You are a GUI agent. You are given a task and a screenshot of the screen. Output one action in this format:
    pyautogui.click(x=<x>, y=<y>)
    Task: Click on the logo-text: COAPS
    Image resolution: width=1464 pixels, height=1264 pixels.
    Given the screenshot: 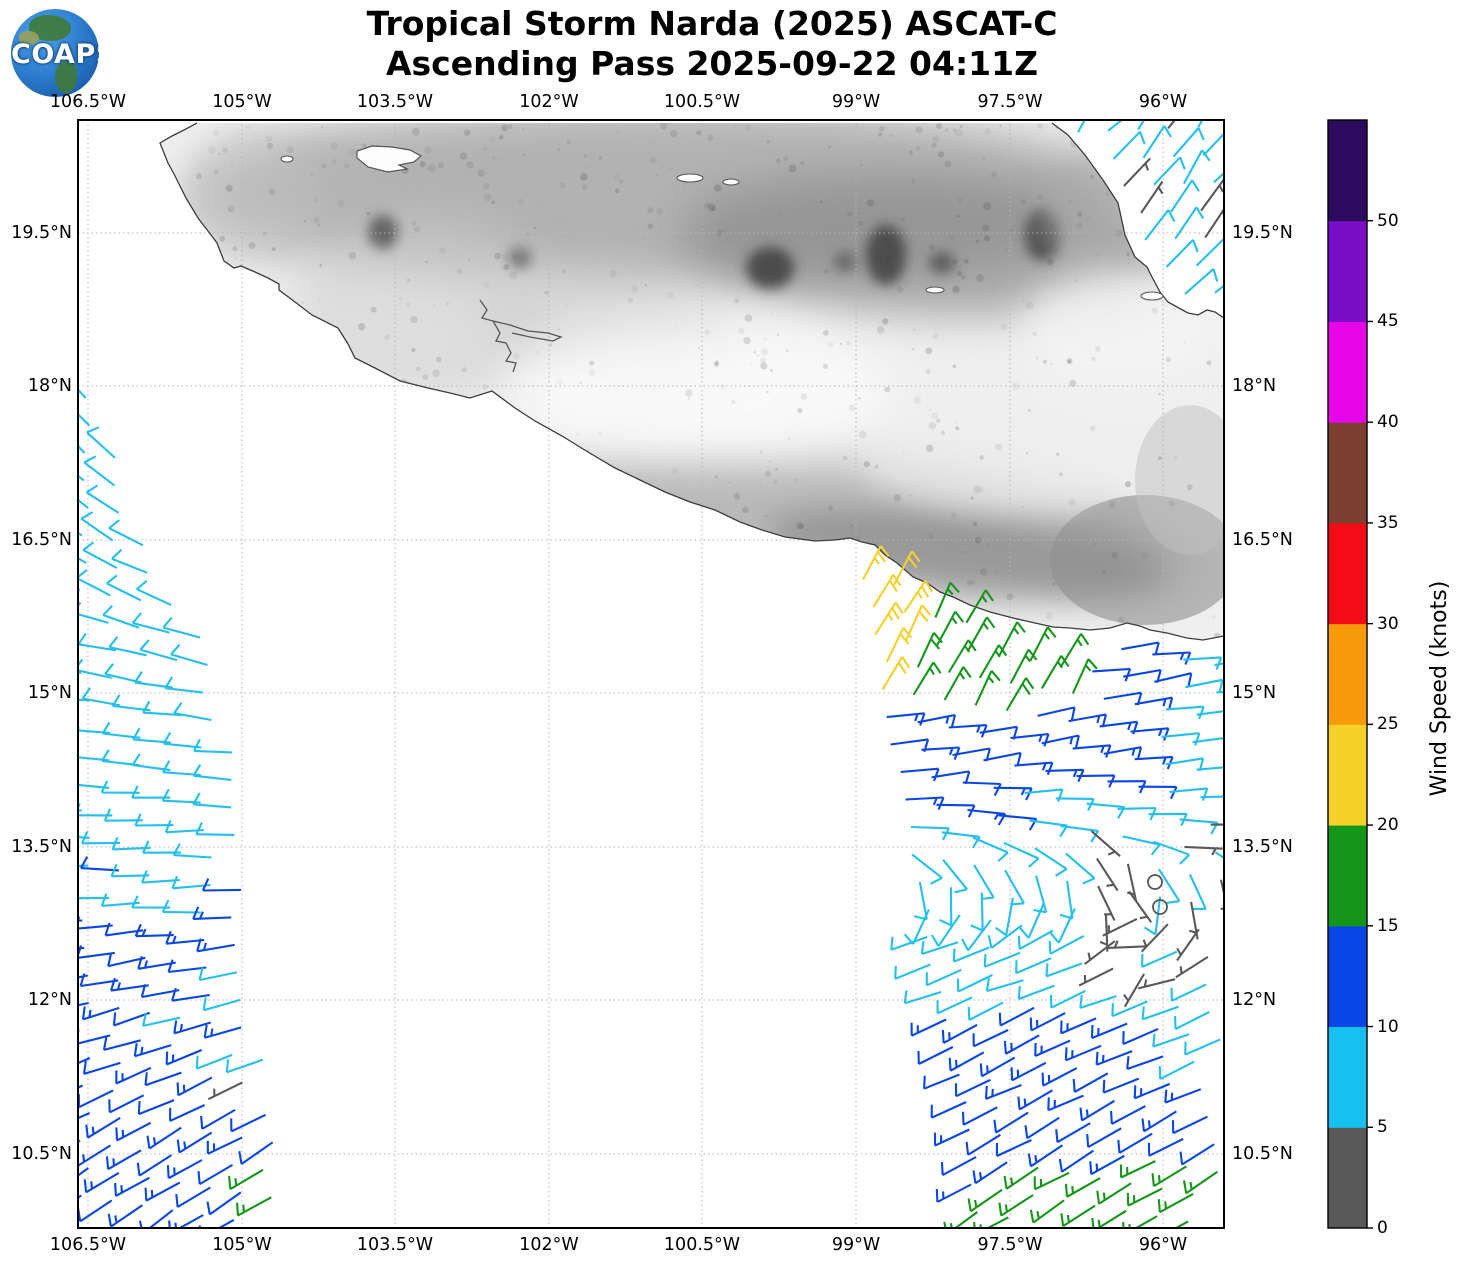 What is the action you would take?
    pyautogui.click(x=55, y=54)
    